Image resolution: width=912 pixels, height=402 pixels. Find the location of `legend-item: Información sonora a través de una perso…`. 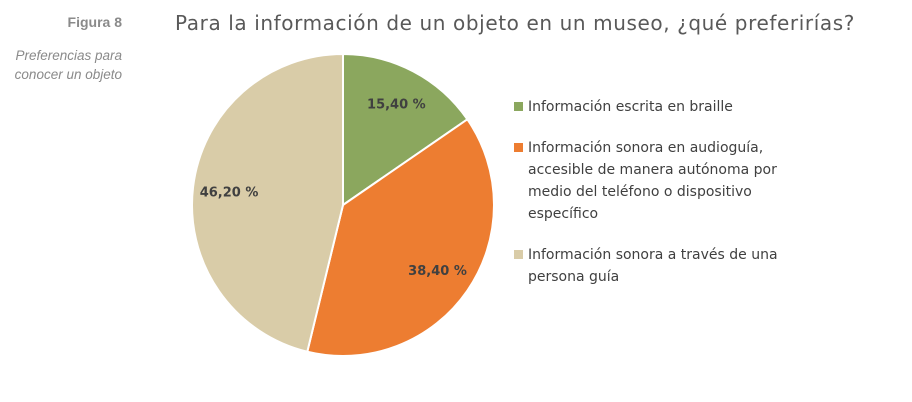

legend-item: Información sonora a través de una perso… is located at coordinates (659, 266).